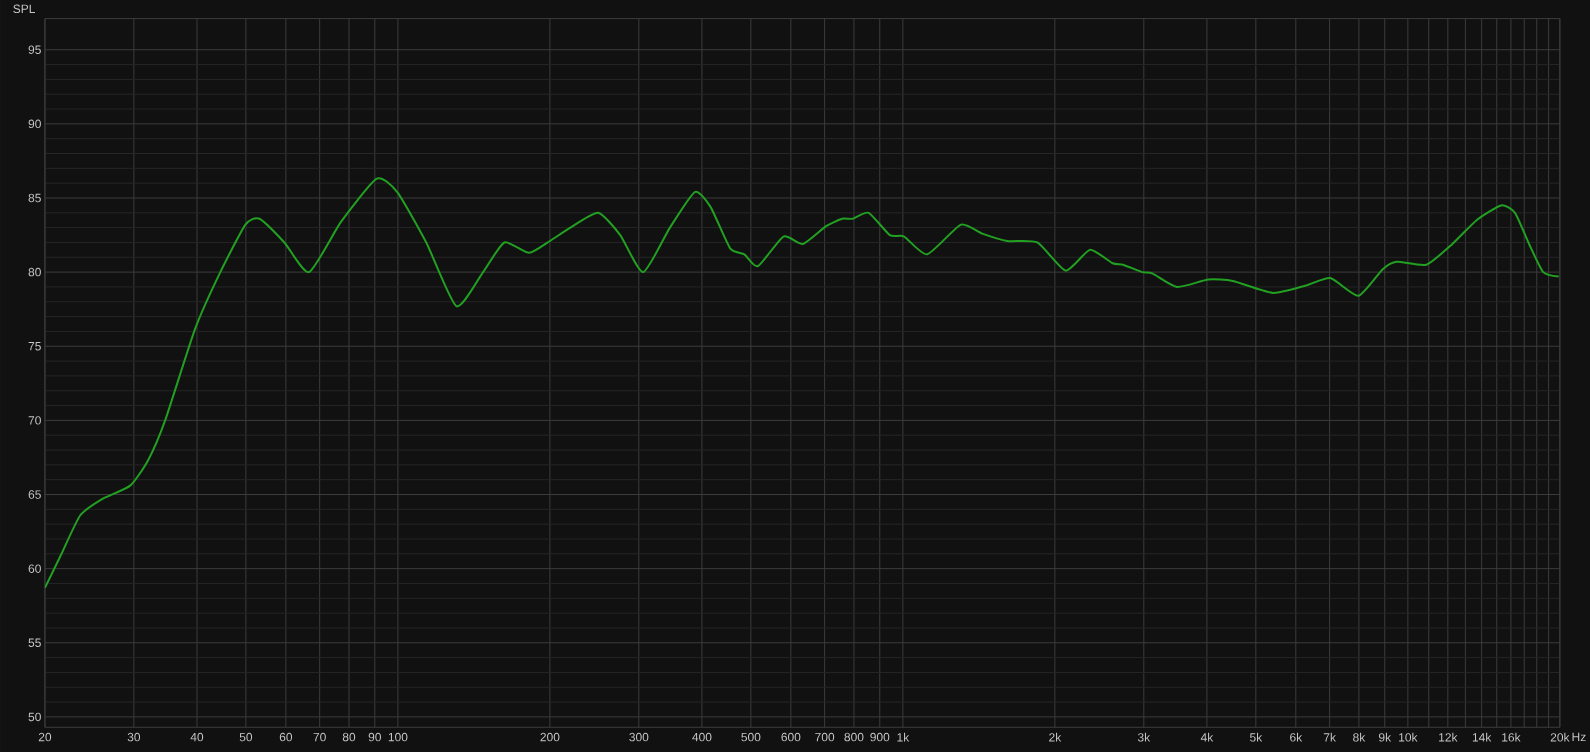 This screenshot has width=1590, height=752. Describe the element at coordinates (1296, 737) in the screenshot. I see `x-tick-label: 6k` at that location.